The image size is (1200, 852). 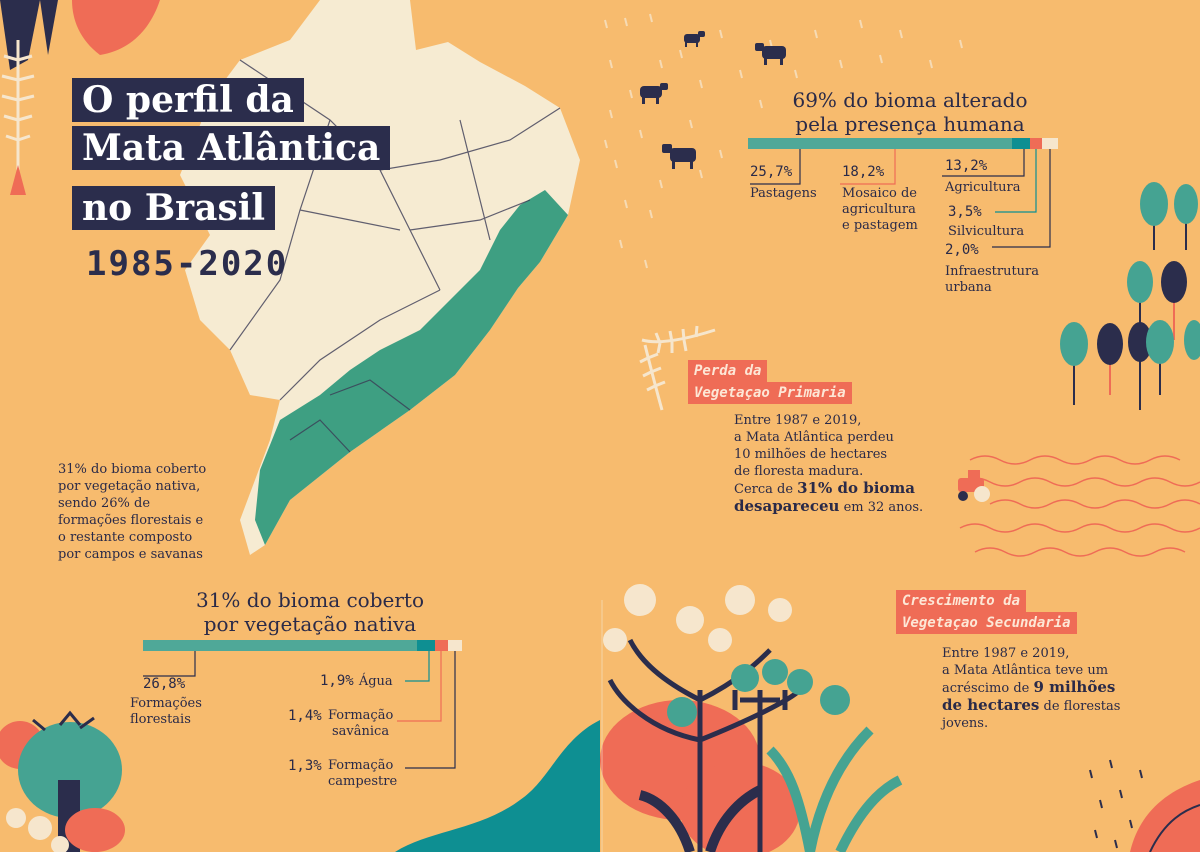 What do you see at coordinates (783, 193) in the screenshot?
I see `label-pastagens: Pastagens` at bounding box center [783, 193].